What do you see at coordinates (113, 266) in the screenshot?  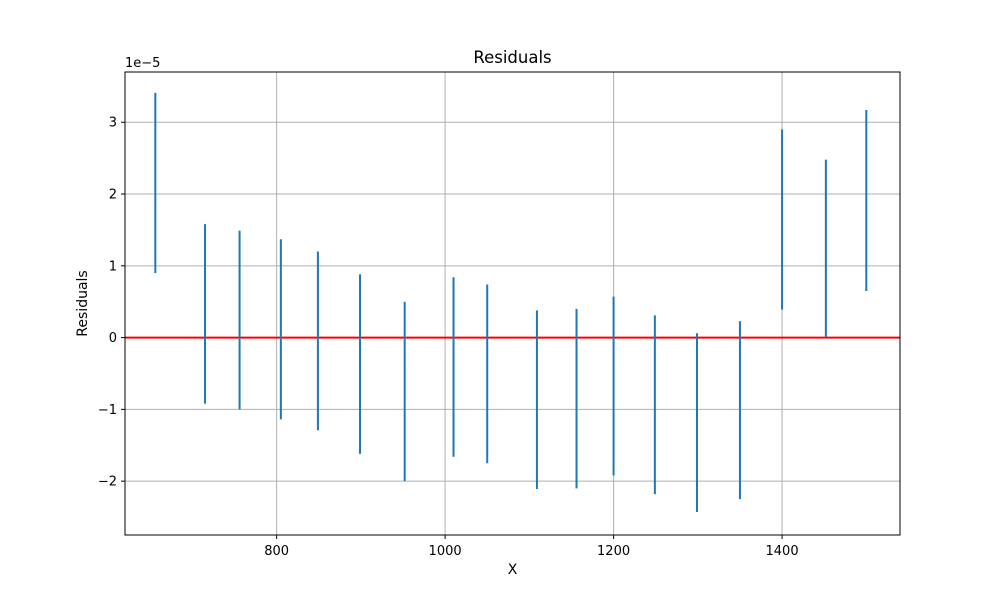 I see `y-tick-label: 1` at bounding box center [113, 266].